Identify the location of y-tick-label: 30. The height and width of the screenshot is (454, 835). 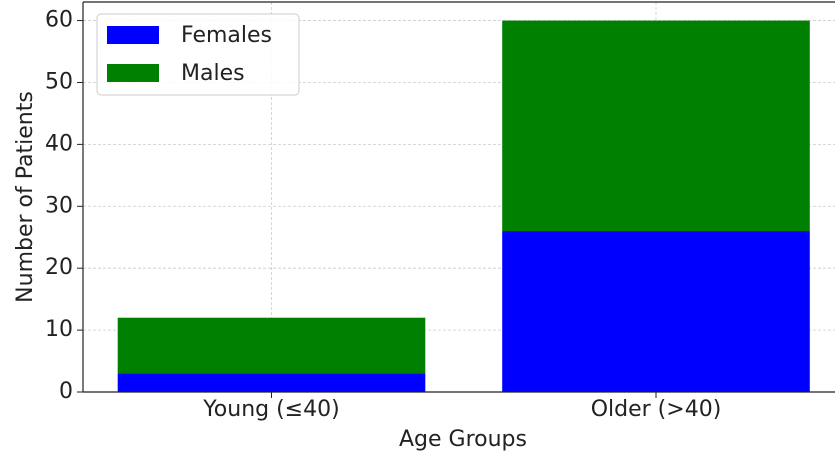
(59, 205).